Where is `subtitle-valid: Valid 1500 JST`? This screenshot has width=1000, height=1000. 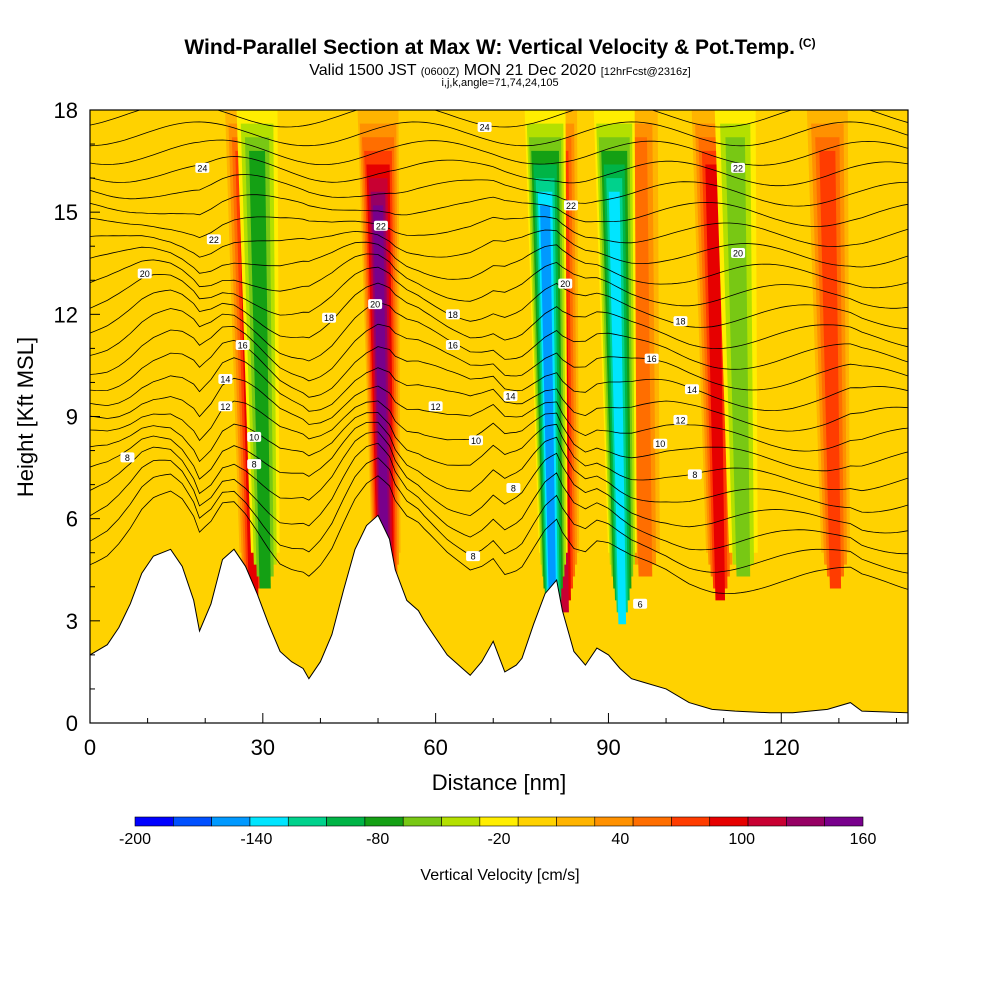 subtitle-valid: Valid 1500 JST is located at coordinates (363, 70).